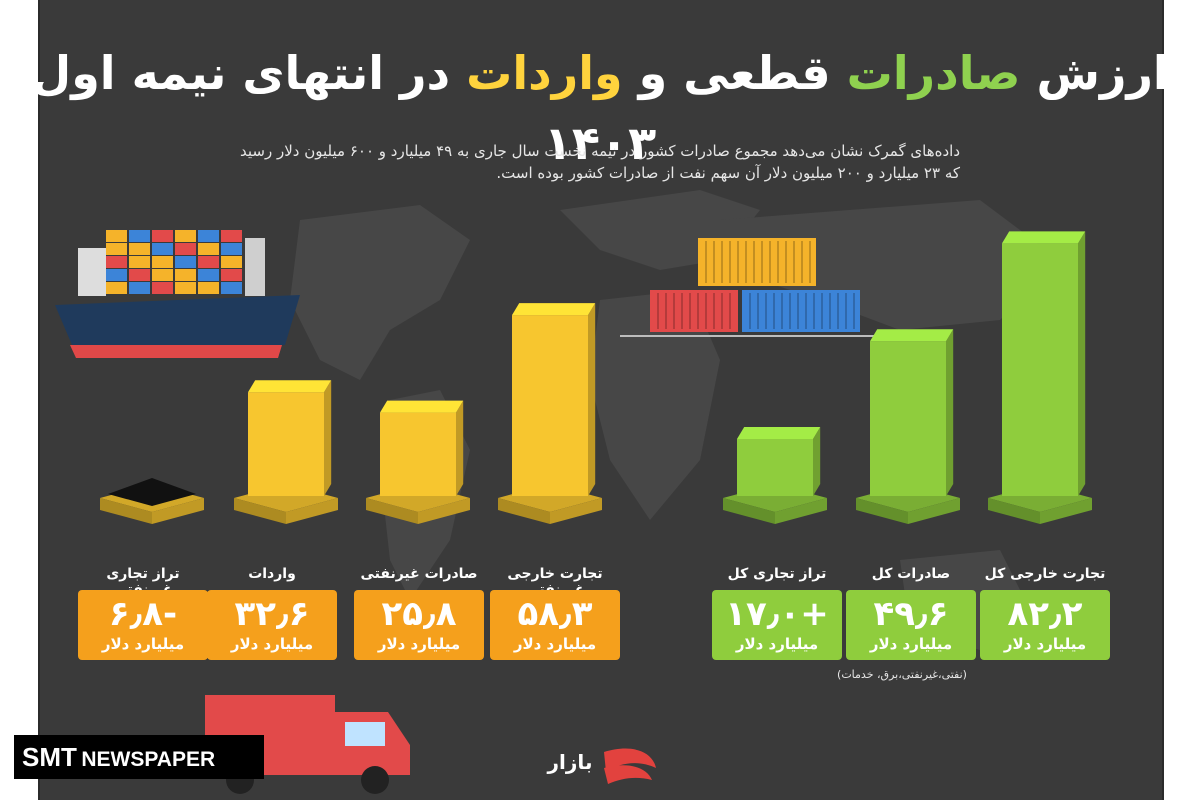  I want to click on value-box-total-balance: +۱۷٫۰ میلیارد دلار, so click(777, 625).